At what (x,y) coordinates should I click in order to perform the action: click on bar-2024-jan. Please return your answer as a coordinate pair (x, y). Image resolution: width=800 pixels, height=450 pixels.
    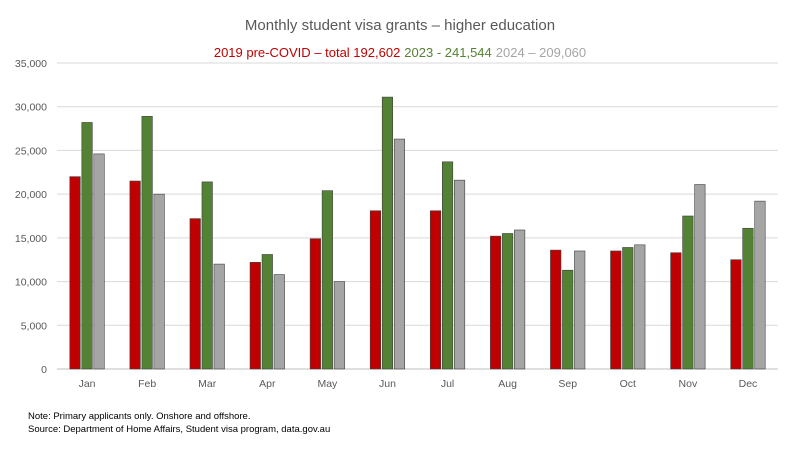
    Looking at the image, I should click on (99, 261).